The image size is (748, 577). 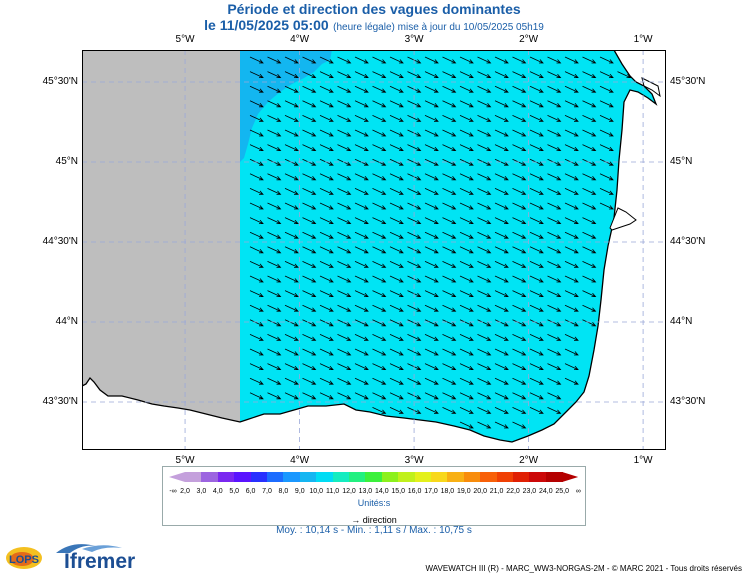 I want to click on lops-logo-text: LOPS, so click(x=24, y=560).